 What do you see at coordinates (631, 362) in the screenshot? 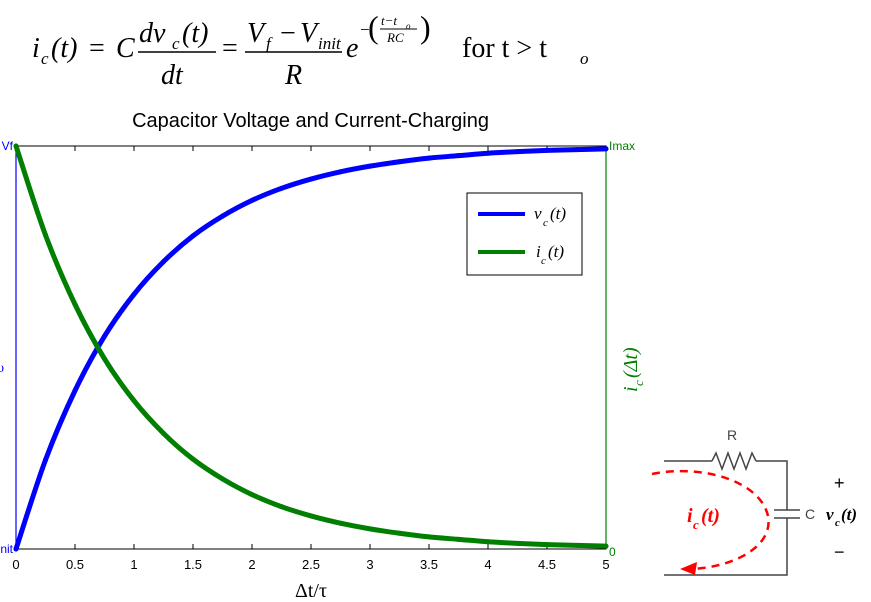
I see `y-axis-right-label-arg: (Δt)` at bounding box center [631, 362].